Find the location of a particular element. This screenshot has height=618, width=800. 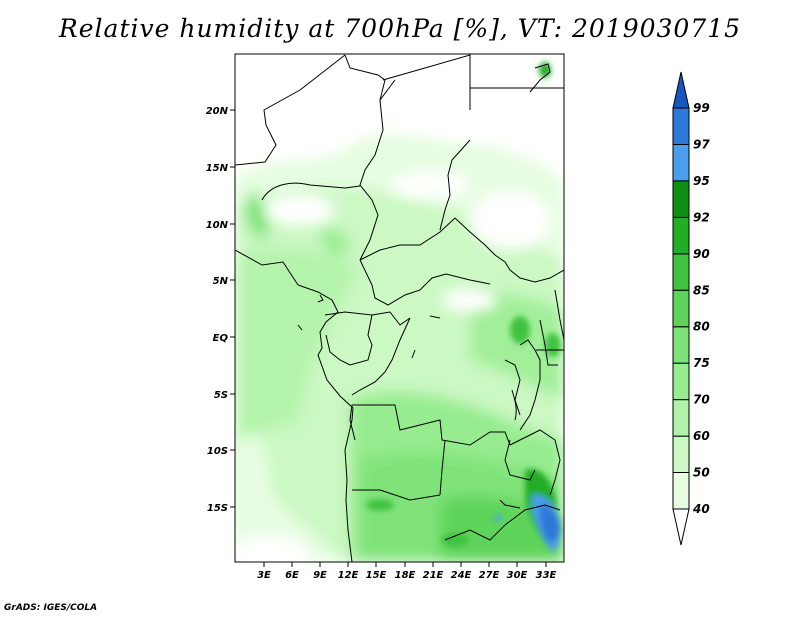

lat-label-5s: 5S is located at coordinates (221, 395).